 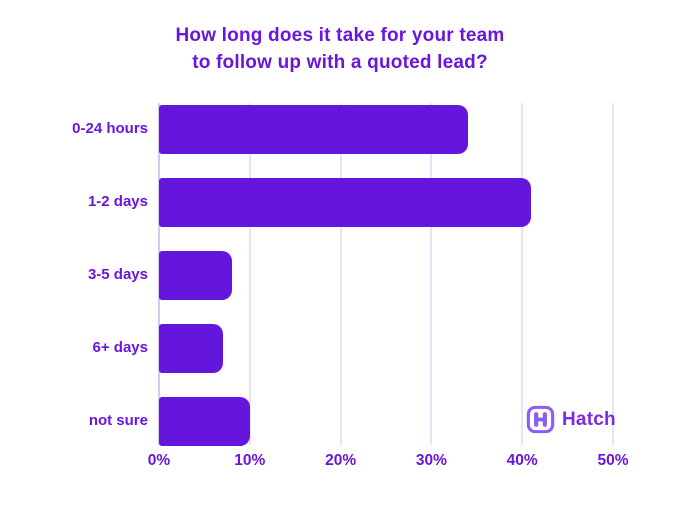 What do you see at coordinates (110, 128) in the screenshot?
I see `category-label-0-24-hours: 0-24 hours` at bounding box center [110, 128].